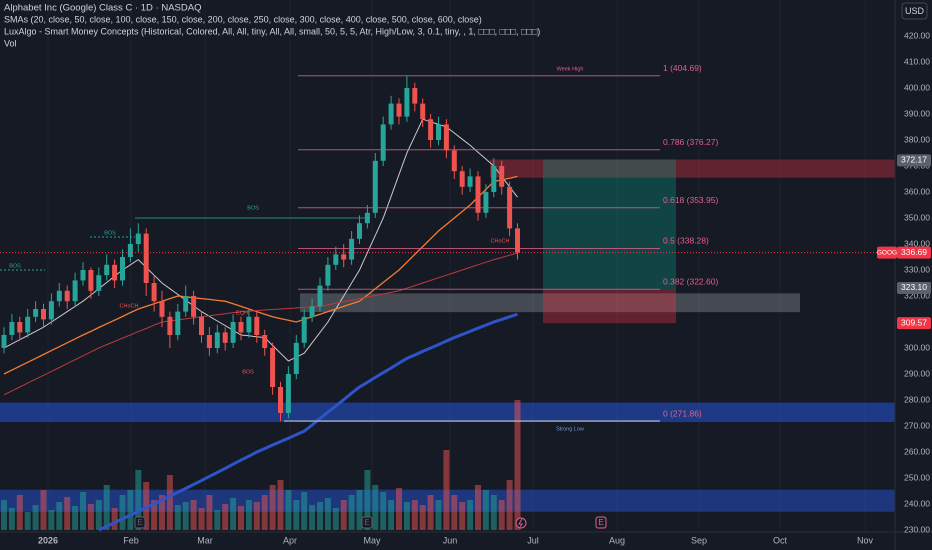  Describe the element at coordinates (205, 540) in the screenshot. I see `x-tick-label: Mar` at that location.